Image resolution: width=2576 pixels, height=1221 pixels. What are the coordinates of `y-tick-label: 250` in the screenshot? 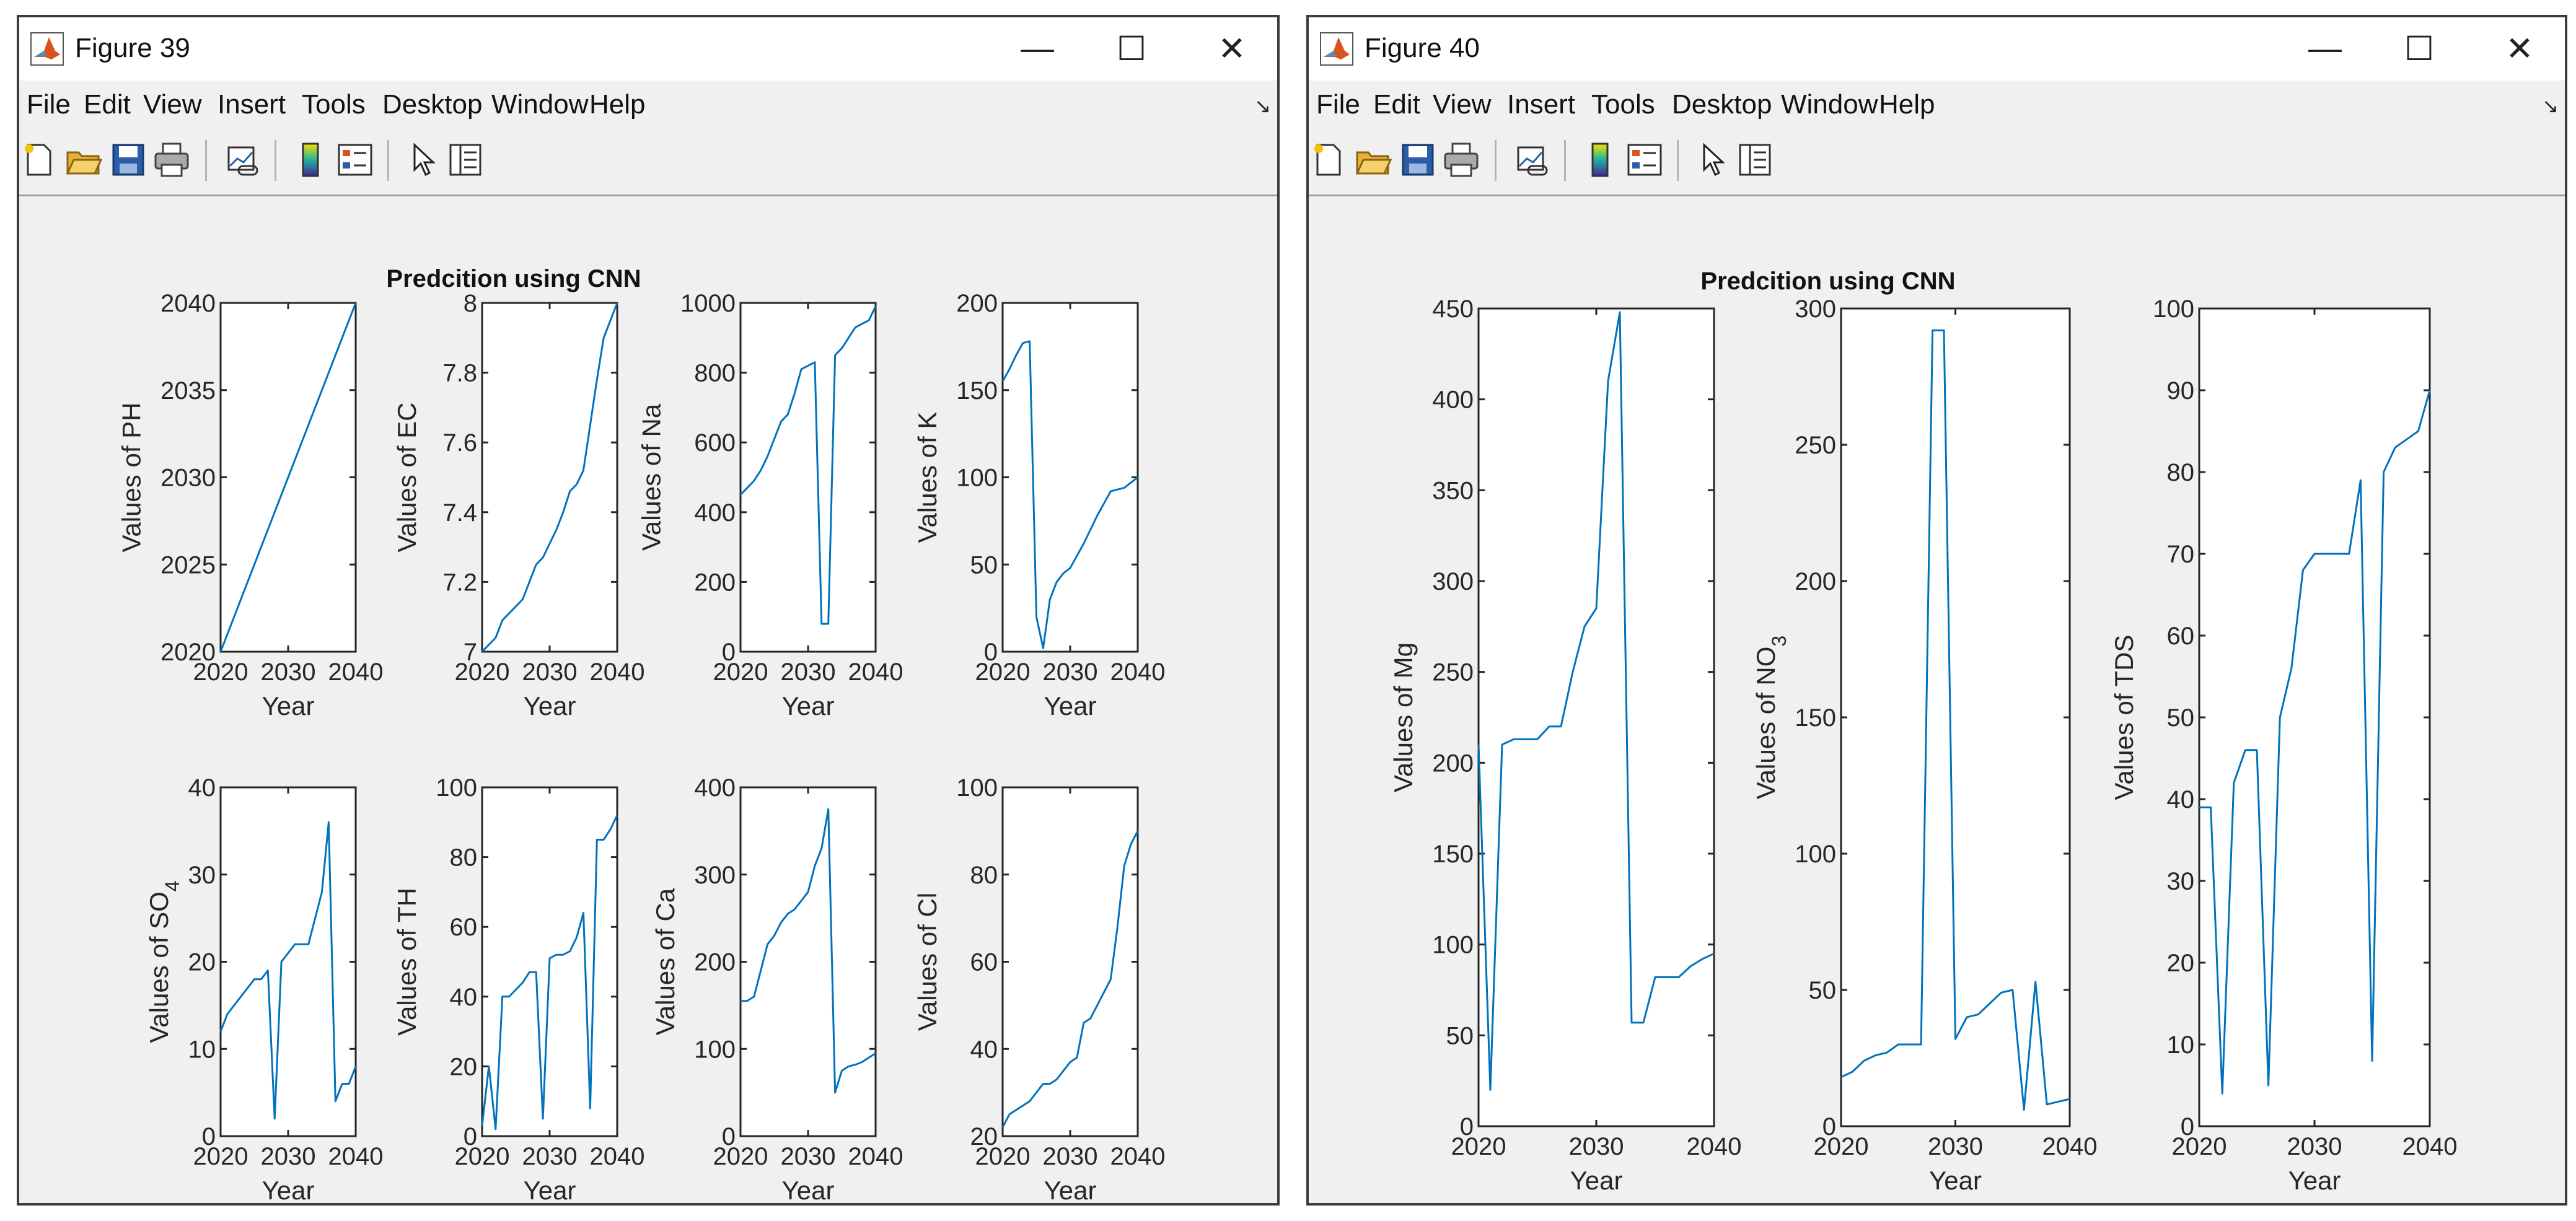 It's located at (1453, 672).